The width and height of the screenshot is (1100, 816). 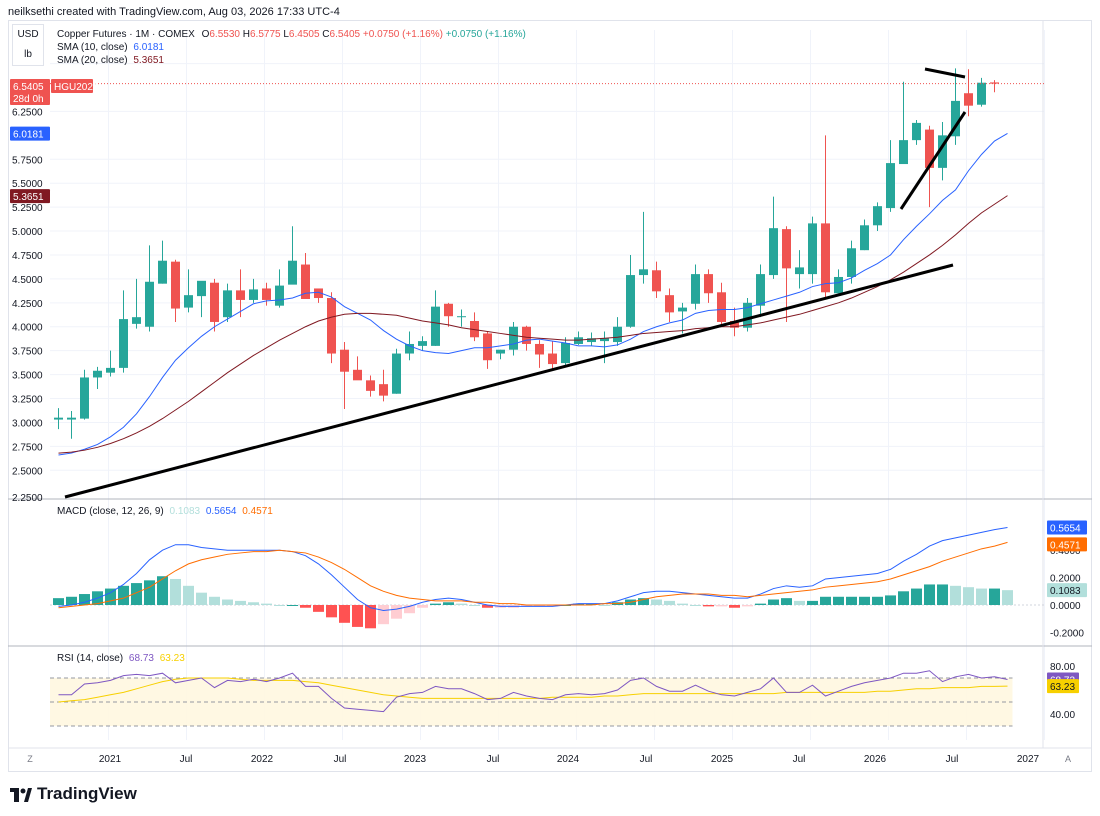 What do you see at coordinates (1067, 590) in the screenshot?
I see `macd-hist-tag-bg` at bounding box center [1067, 590].